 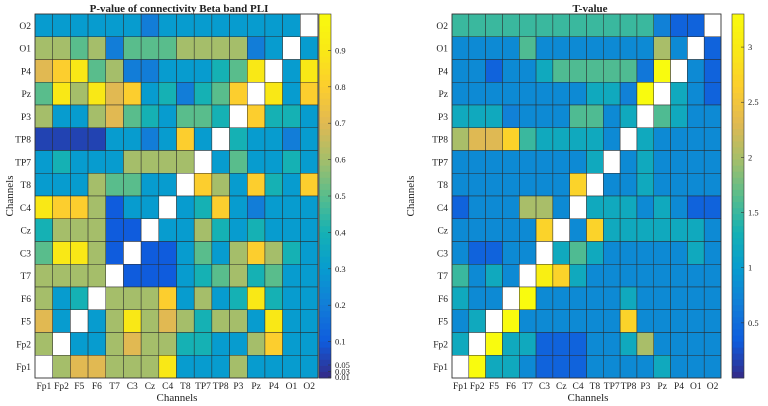 I want to click on tvalue-cell-r7-c1, so click(x=477, y=185).